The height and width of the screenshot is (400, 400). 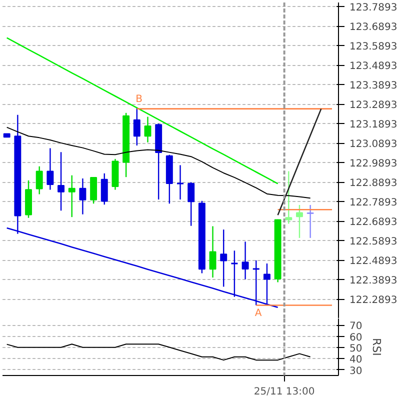 What do you see at coordinates (374, 28) in the screenshot?
I see `y-tick-label: 123.6893` at bounding box center [374, 28].